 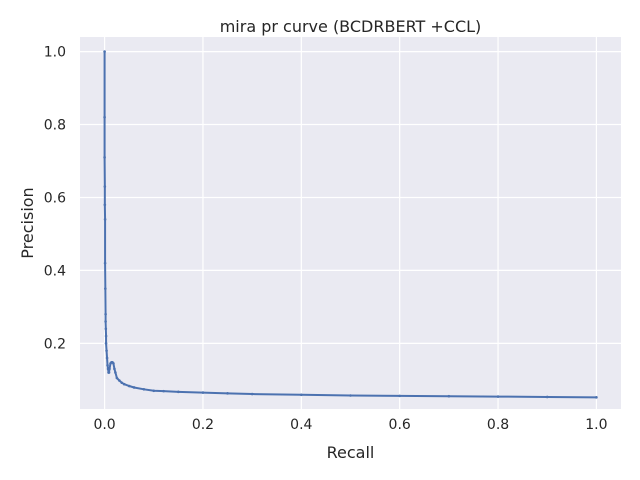 I want to click on y-tick-label: 0.4, so click(x=55, y=271).